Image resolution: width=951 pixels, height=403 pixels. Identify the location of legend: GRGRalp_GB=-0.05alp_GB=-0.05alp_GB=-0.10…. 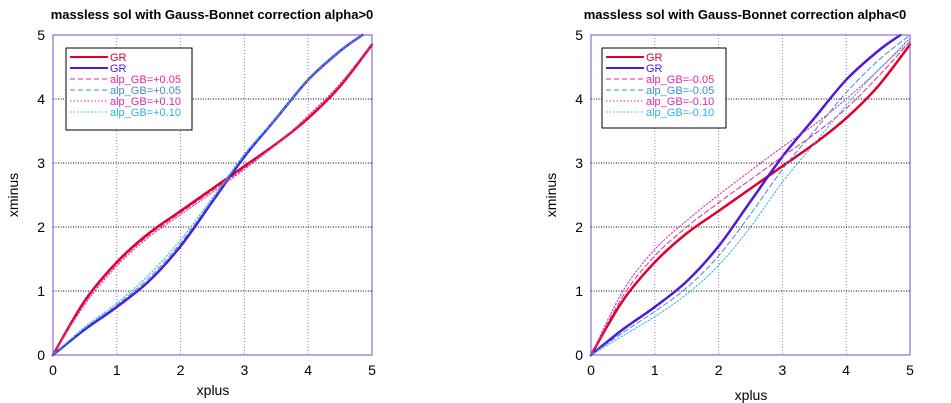
(664, 88).